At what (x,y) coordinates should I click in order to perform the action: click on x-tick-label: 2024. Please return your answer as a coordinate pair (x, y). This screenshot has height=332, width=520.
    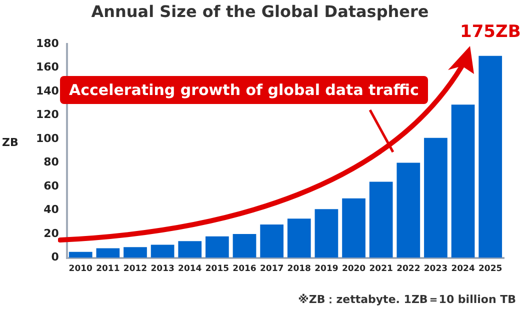
    Looking at the image, I should click on (463, 269).